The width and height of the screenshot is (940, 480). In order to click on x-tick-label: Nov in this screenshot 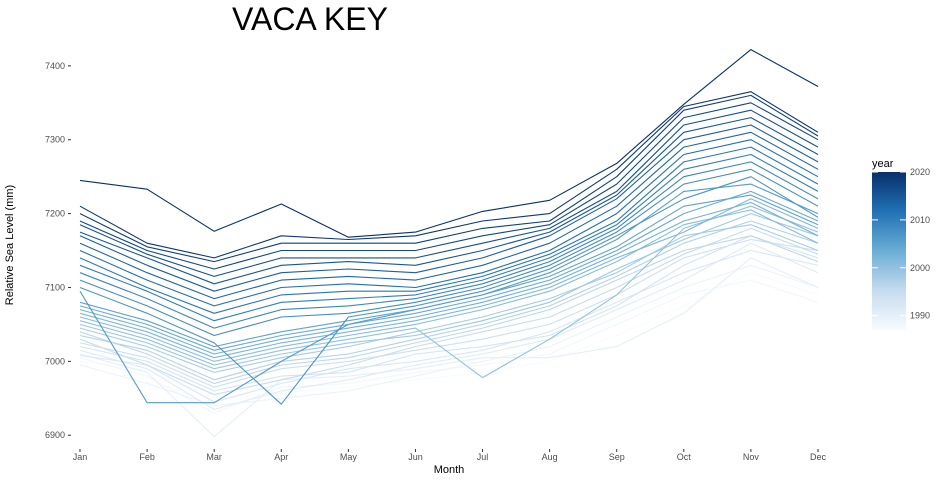, I will do `click(751, 457)`.